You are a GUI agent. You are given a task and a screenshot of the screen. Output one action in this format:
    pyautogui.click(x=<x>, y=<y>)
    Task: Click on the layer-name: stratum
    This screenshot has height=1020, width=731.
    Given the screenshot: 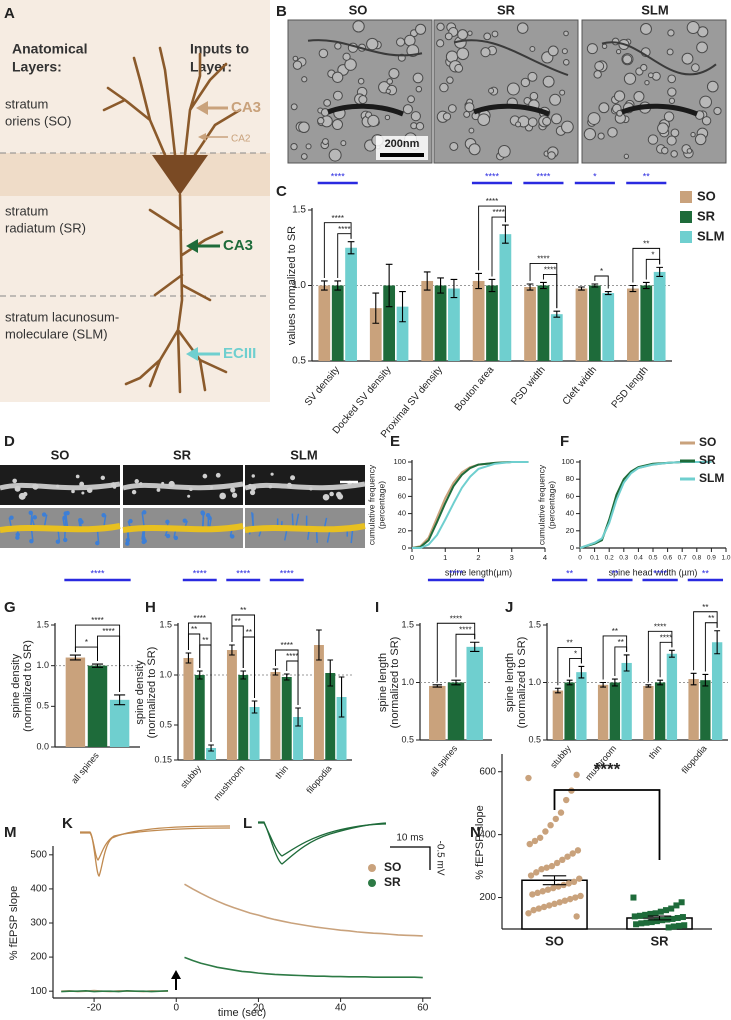 What is the action you would take?
    pyautogui.click(x=26, y=103)
    